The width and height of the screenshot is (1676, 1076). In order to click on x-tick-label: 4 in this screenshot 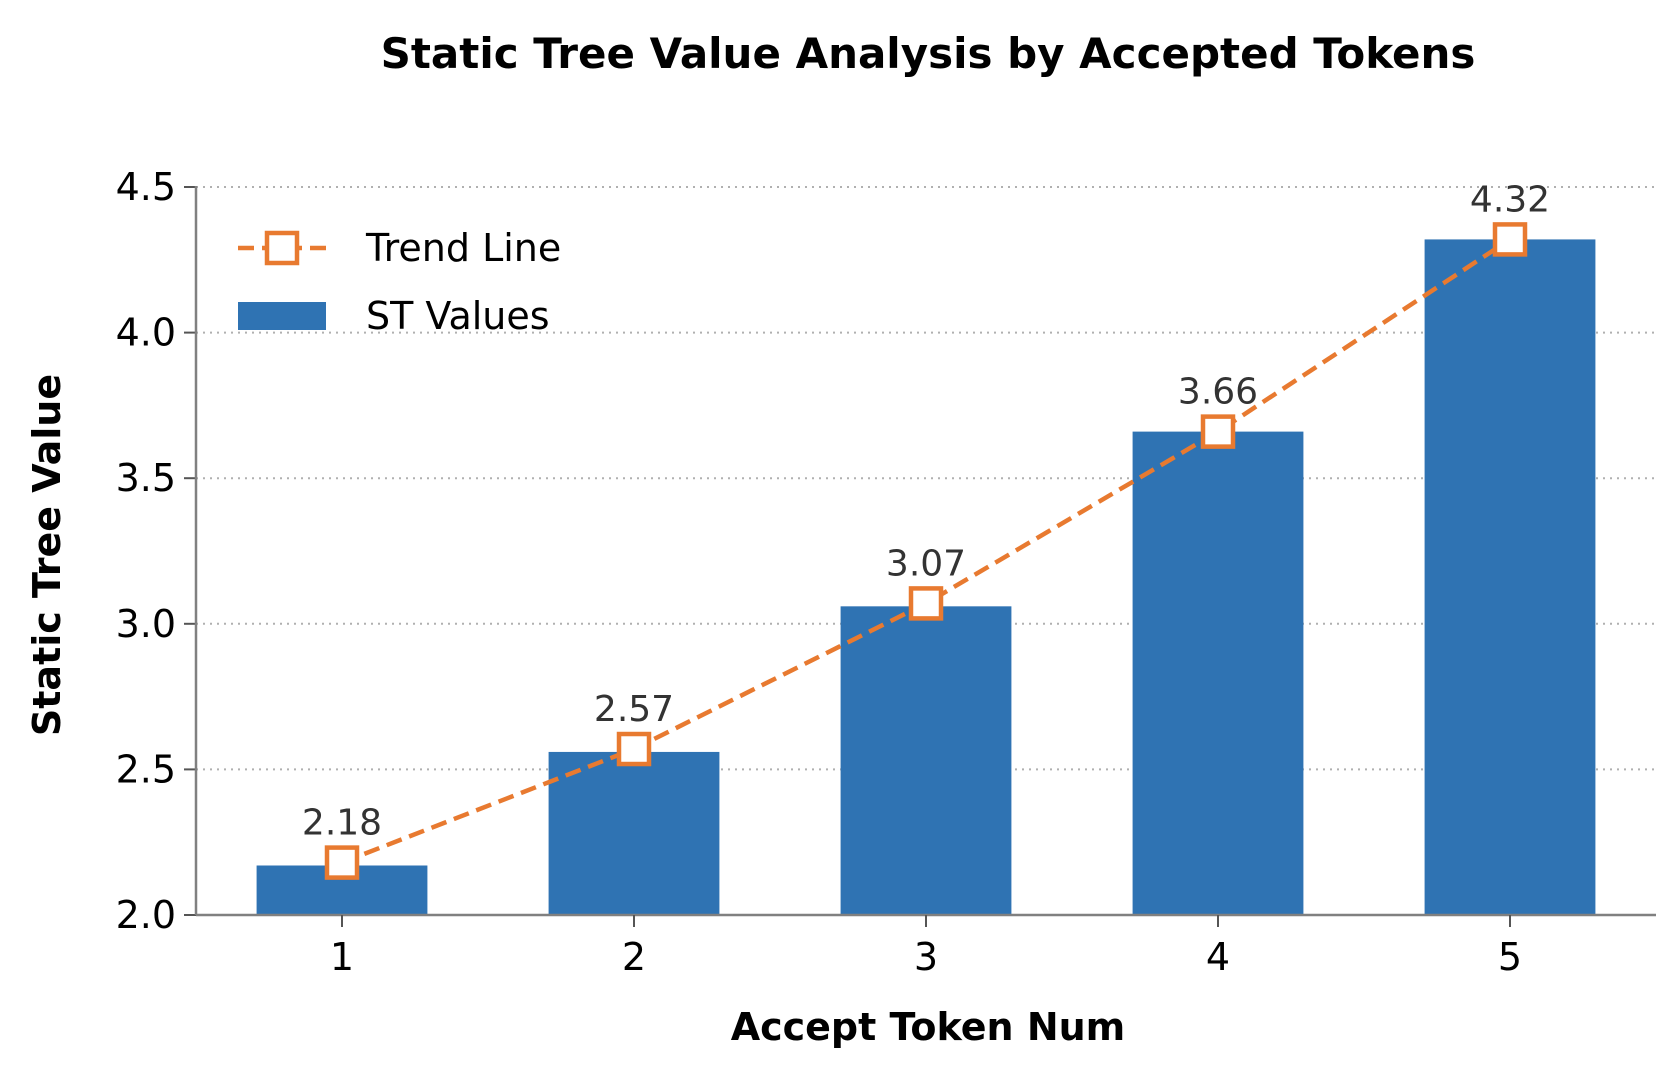, I will do `click(1218, 957)`.